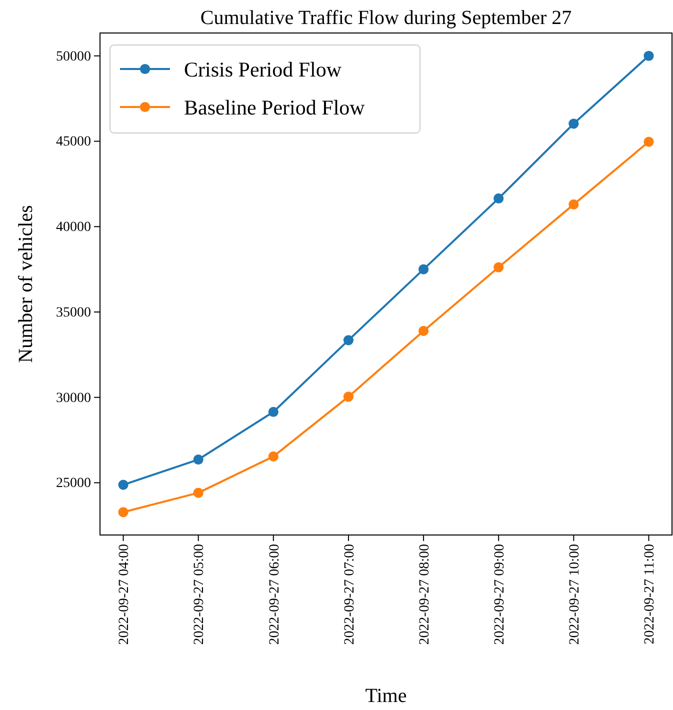 The width and height of the screenshot is (673, 710). I want to click on x-tick-label: 2022-09-27 04:00, so click(124, 594).